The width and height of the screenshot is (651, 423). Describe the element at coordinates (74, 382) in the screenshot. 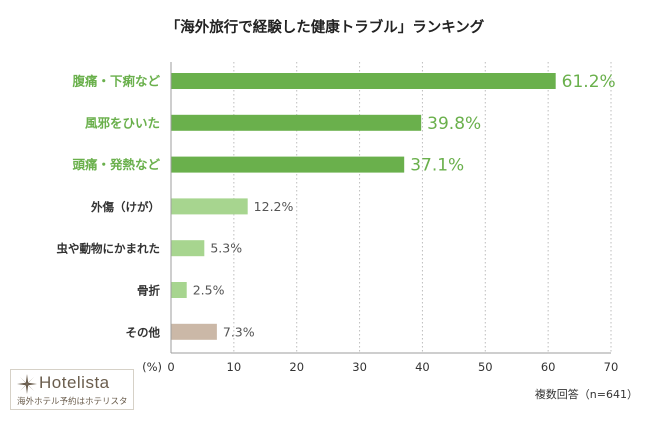

I see `logo-name: Hotelista` at that location.